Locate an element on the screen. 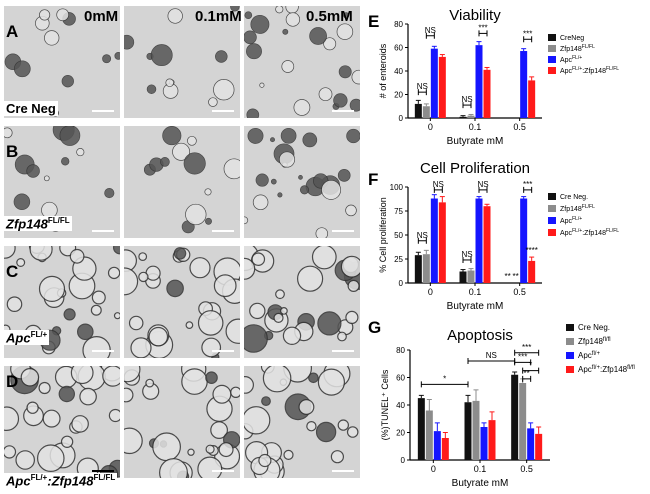 The image size is (650, 494). row-label-apc-name: Apc is located at coordinates (18, 338).